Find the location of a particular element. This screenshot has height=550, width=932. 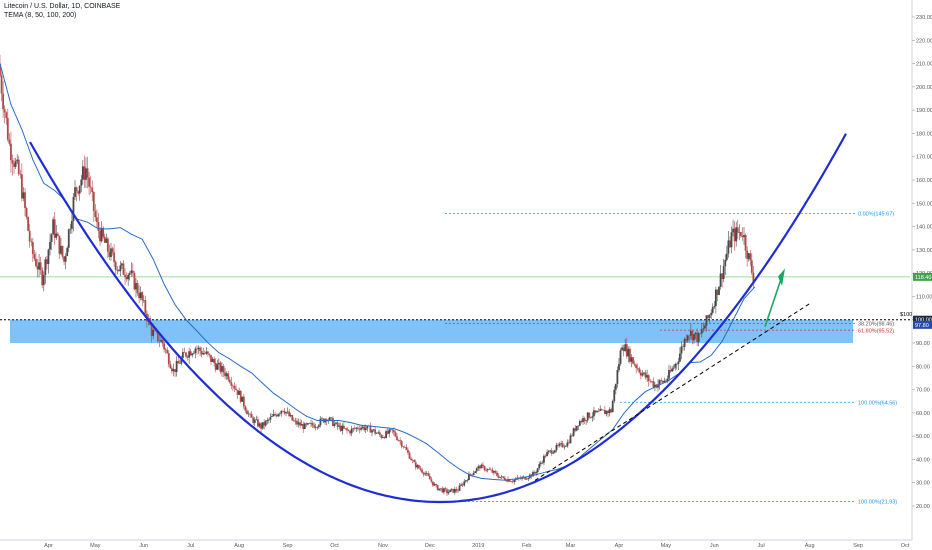

x-tick-label: Nov is located at coordinates (383, 546).